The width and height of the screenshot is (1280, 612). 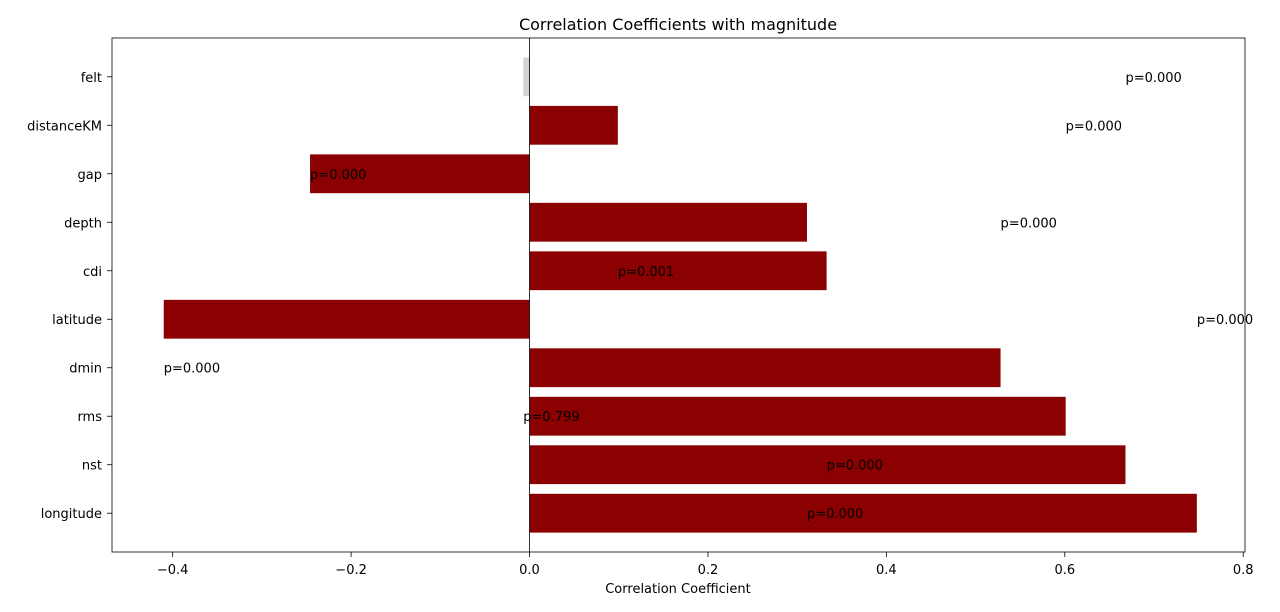 I want to click on y-tick-label-longitude: longitude, so click(x=71, y=514).